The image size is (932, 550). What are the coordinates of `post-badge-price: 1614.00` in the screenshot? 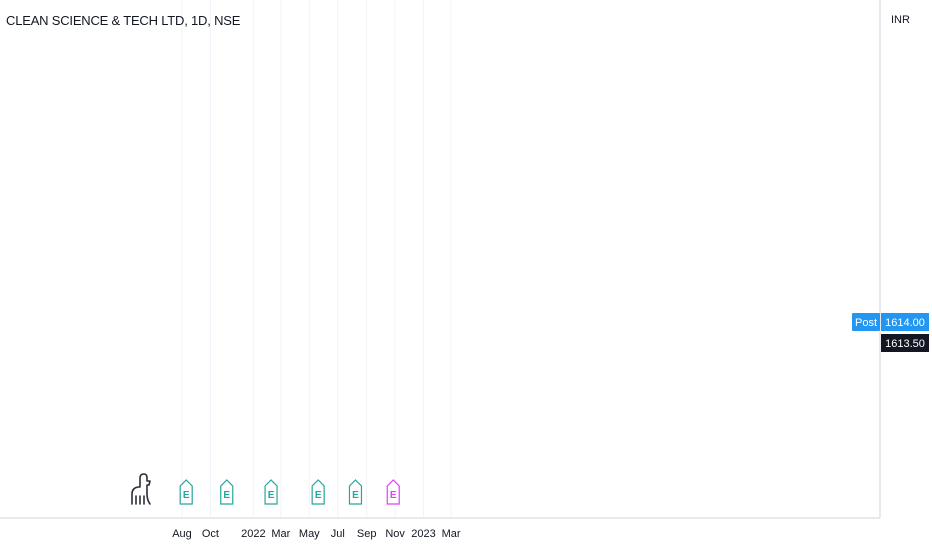 It's located at (905, 323).